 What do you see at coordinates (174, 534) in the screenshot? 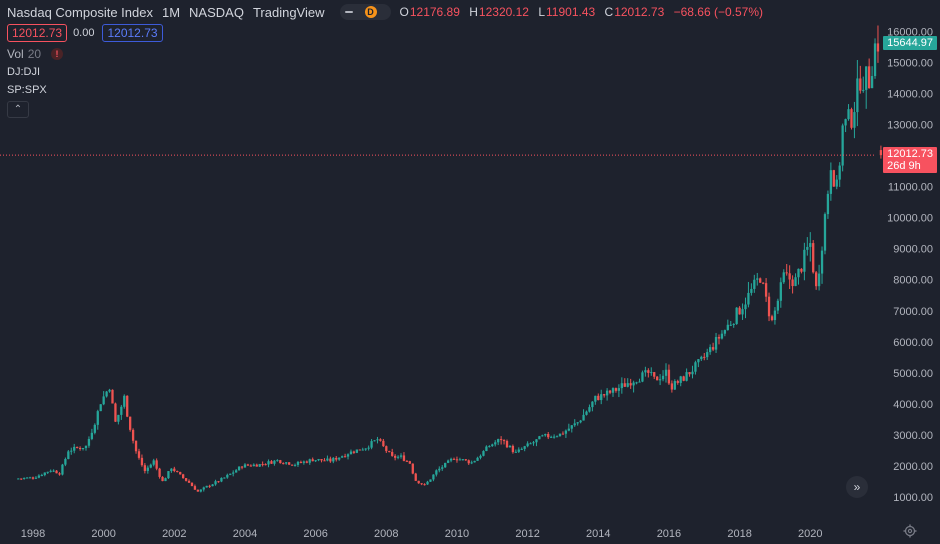
I see `time-tick-label: 2002` at bounding box center [174, 534].